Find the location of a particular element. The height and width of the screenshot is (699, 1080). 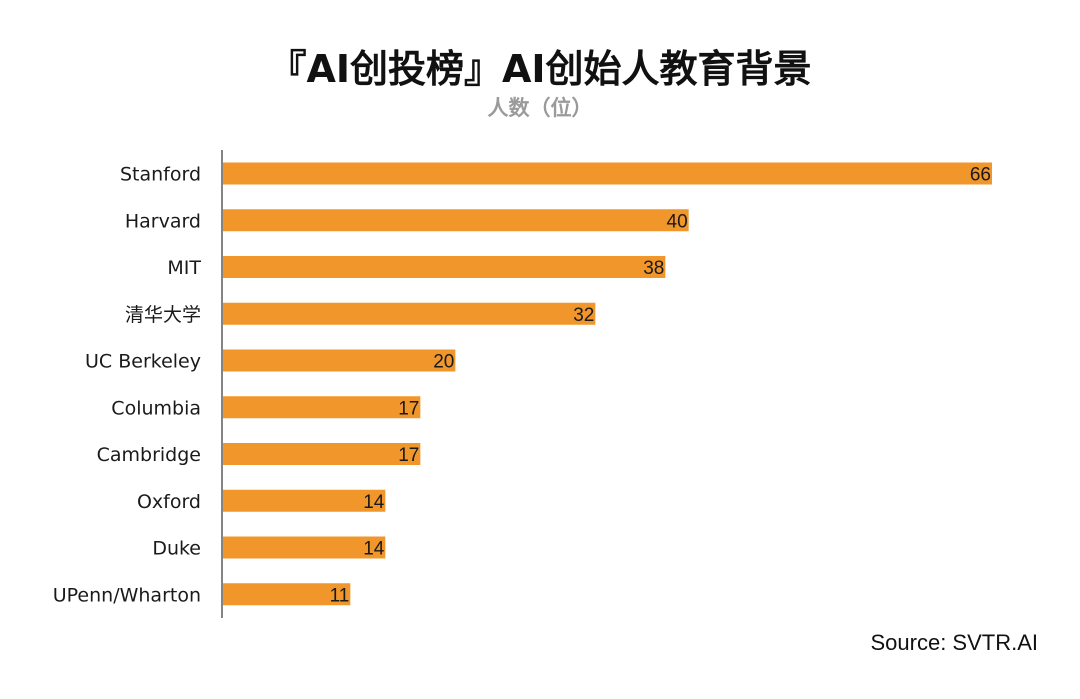

category-label: Oxford is located at coordinates (169, 502).